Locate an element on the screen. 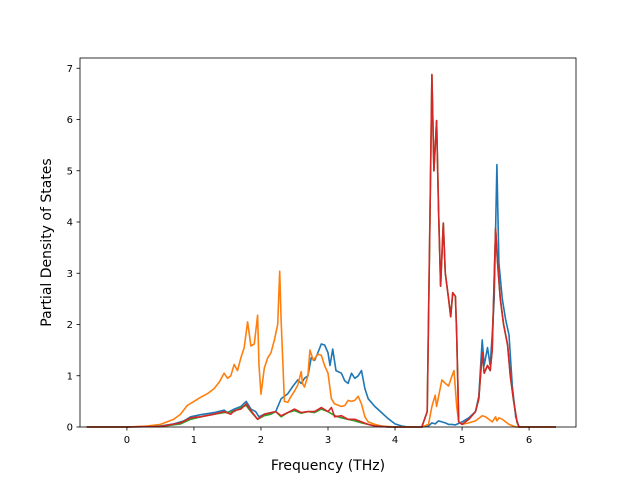 The image size is (640, 480). y-tick-label: 3 is located at coordinates (70, 274).